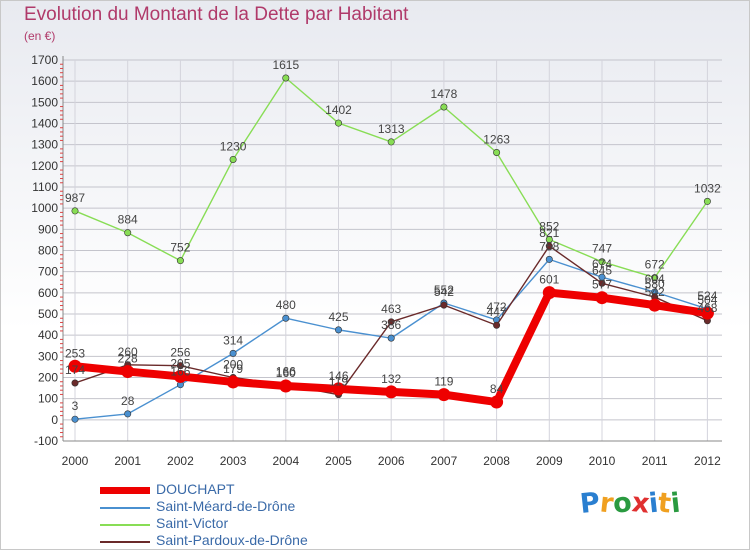 The image size is (750, 550). Describe the element at coordinates (48, 229) in the screenshot. I see `y-tick-label: 900` at that location.